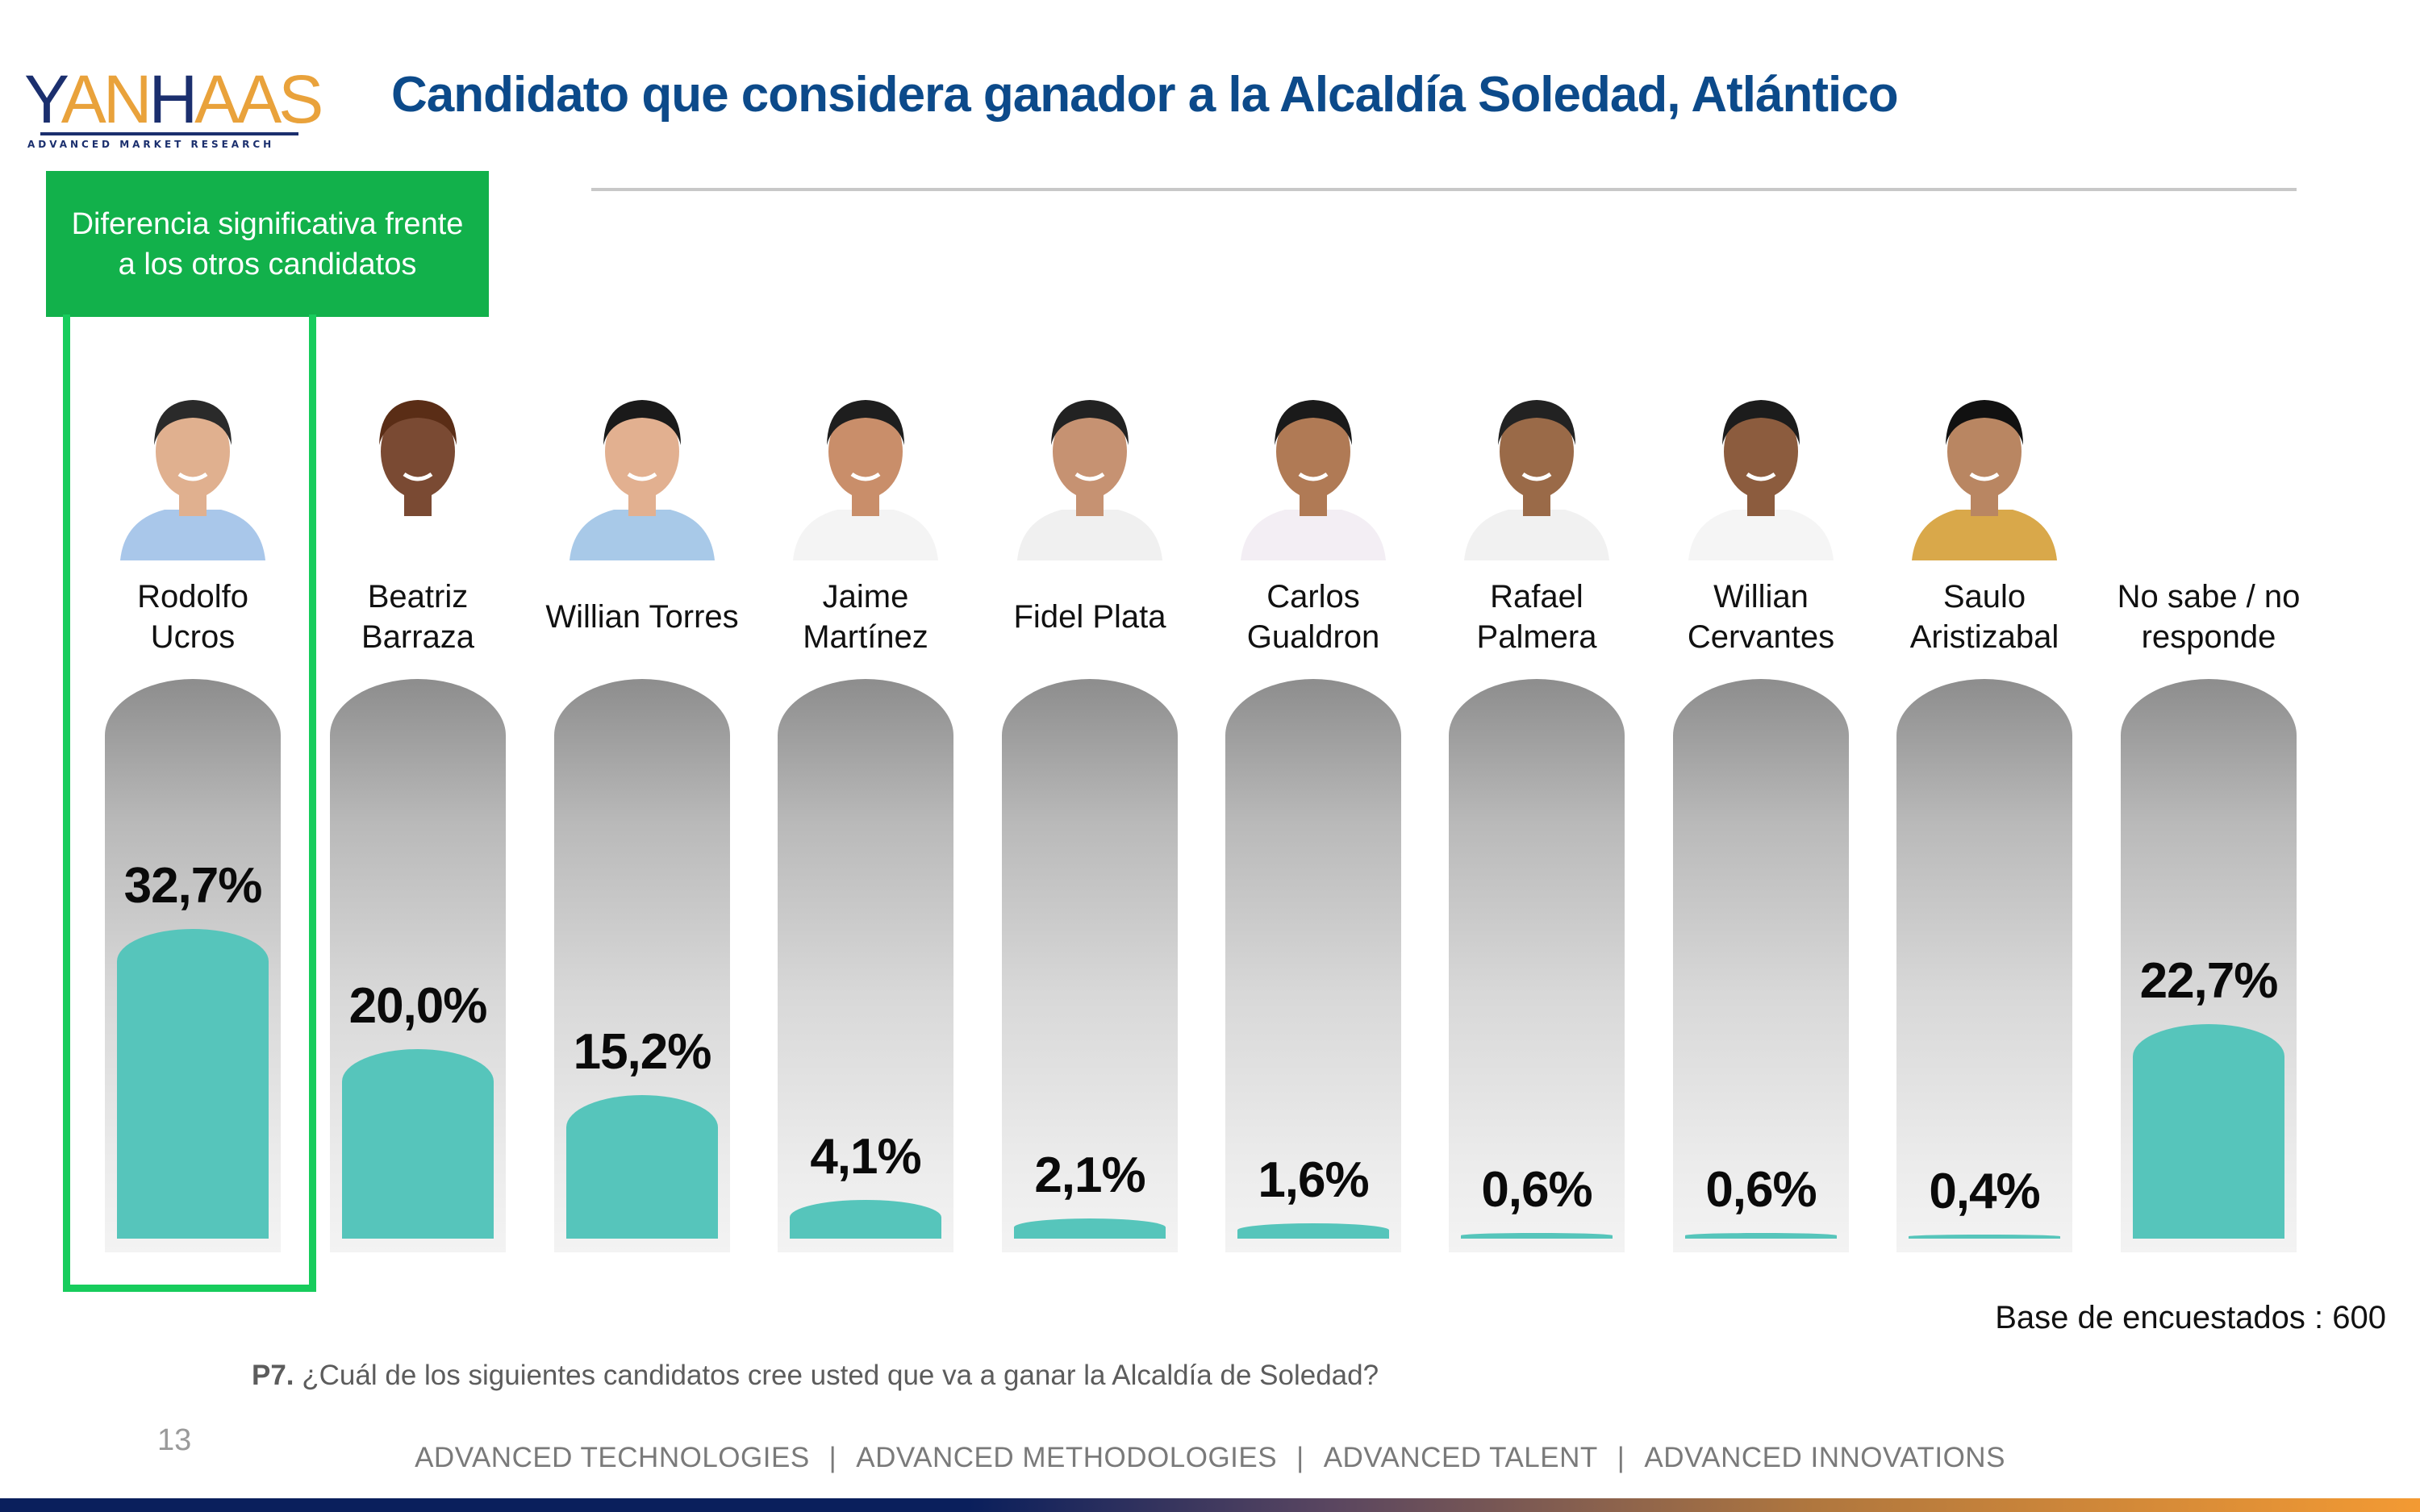 The width and height of the screenshot is (2420, 1512). I want to click on candidate-name: Rafael Palmera, so click(1537, 617).